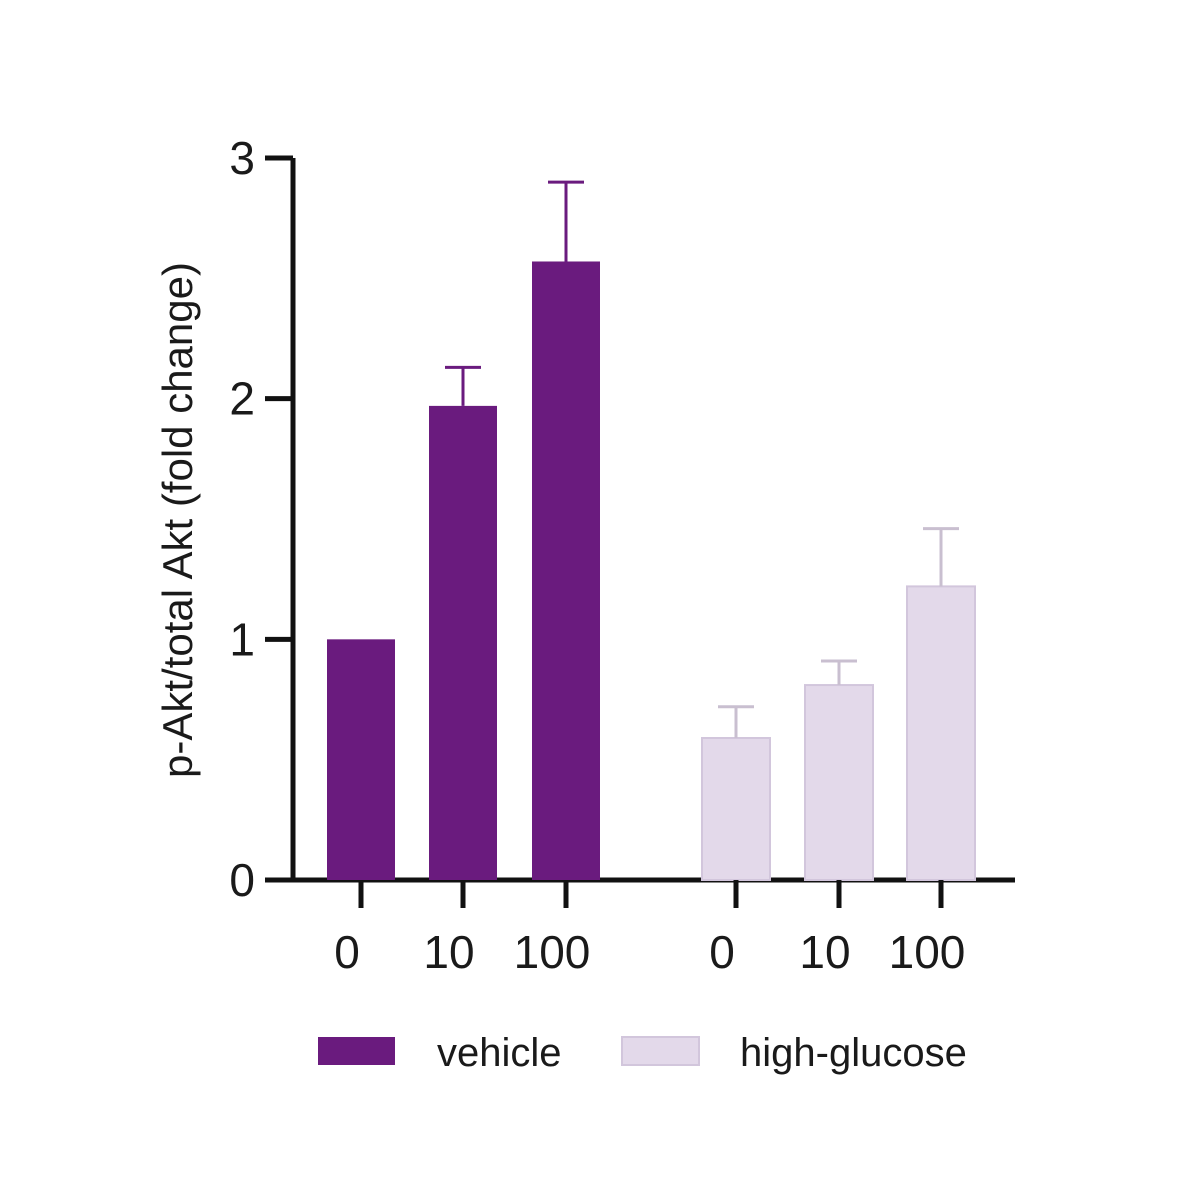  Describe the element at coordinates (261, 519) in the screenshot. I see `y-ticks: 0 1 2 3` at that location.